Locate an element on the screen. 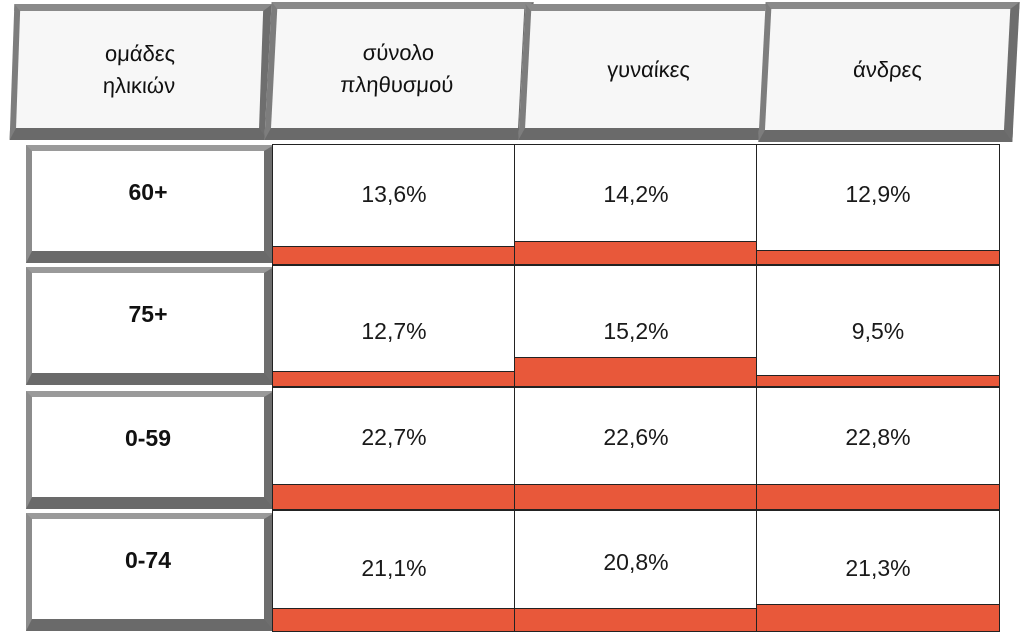 The width and height of the screenshot is (1024, 635). bar-0-59-men is located at coordinates (878, 496).